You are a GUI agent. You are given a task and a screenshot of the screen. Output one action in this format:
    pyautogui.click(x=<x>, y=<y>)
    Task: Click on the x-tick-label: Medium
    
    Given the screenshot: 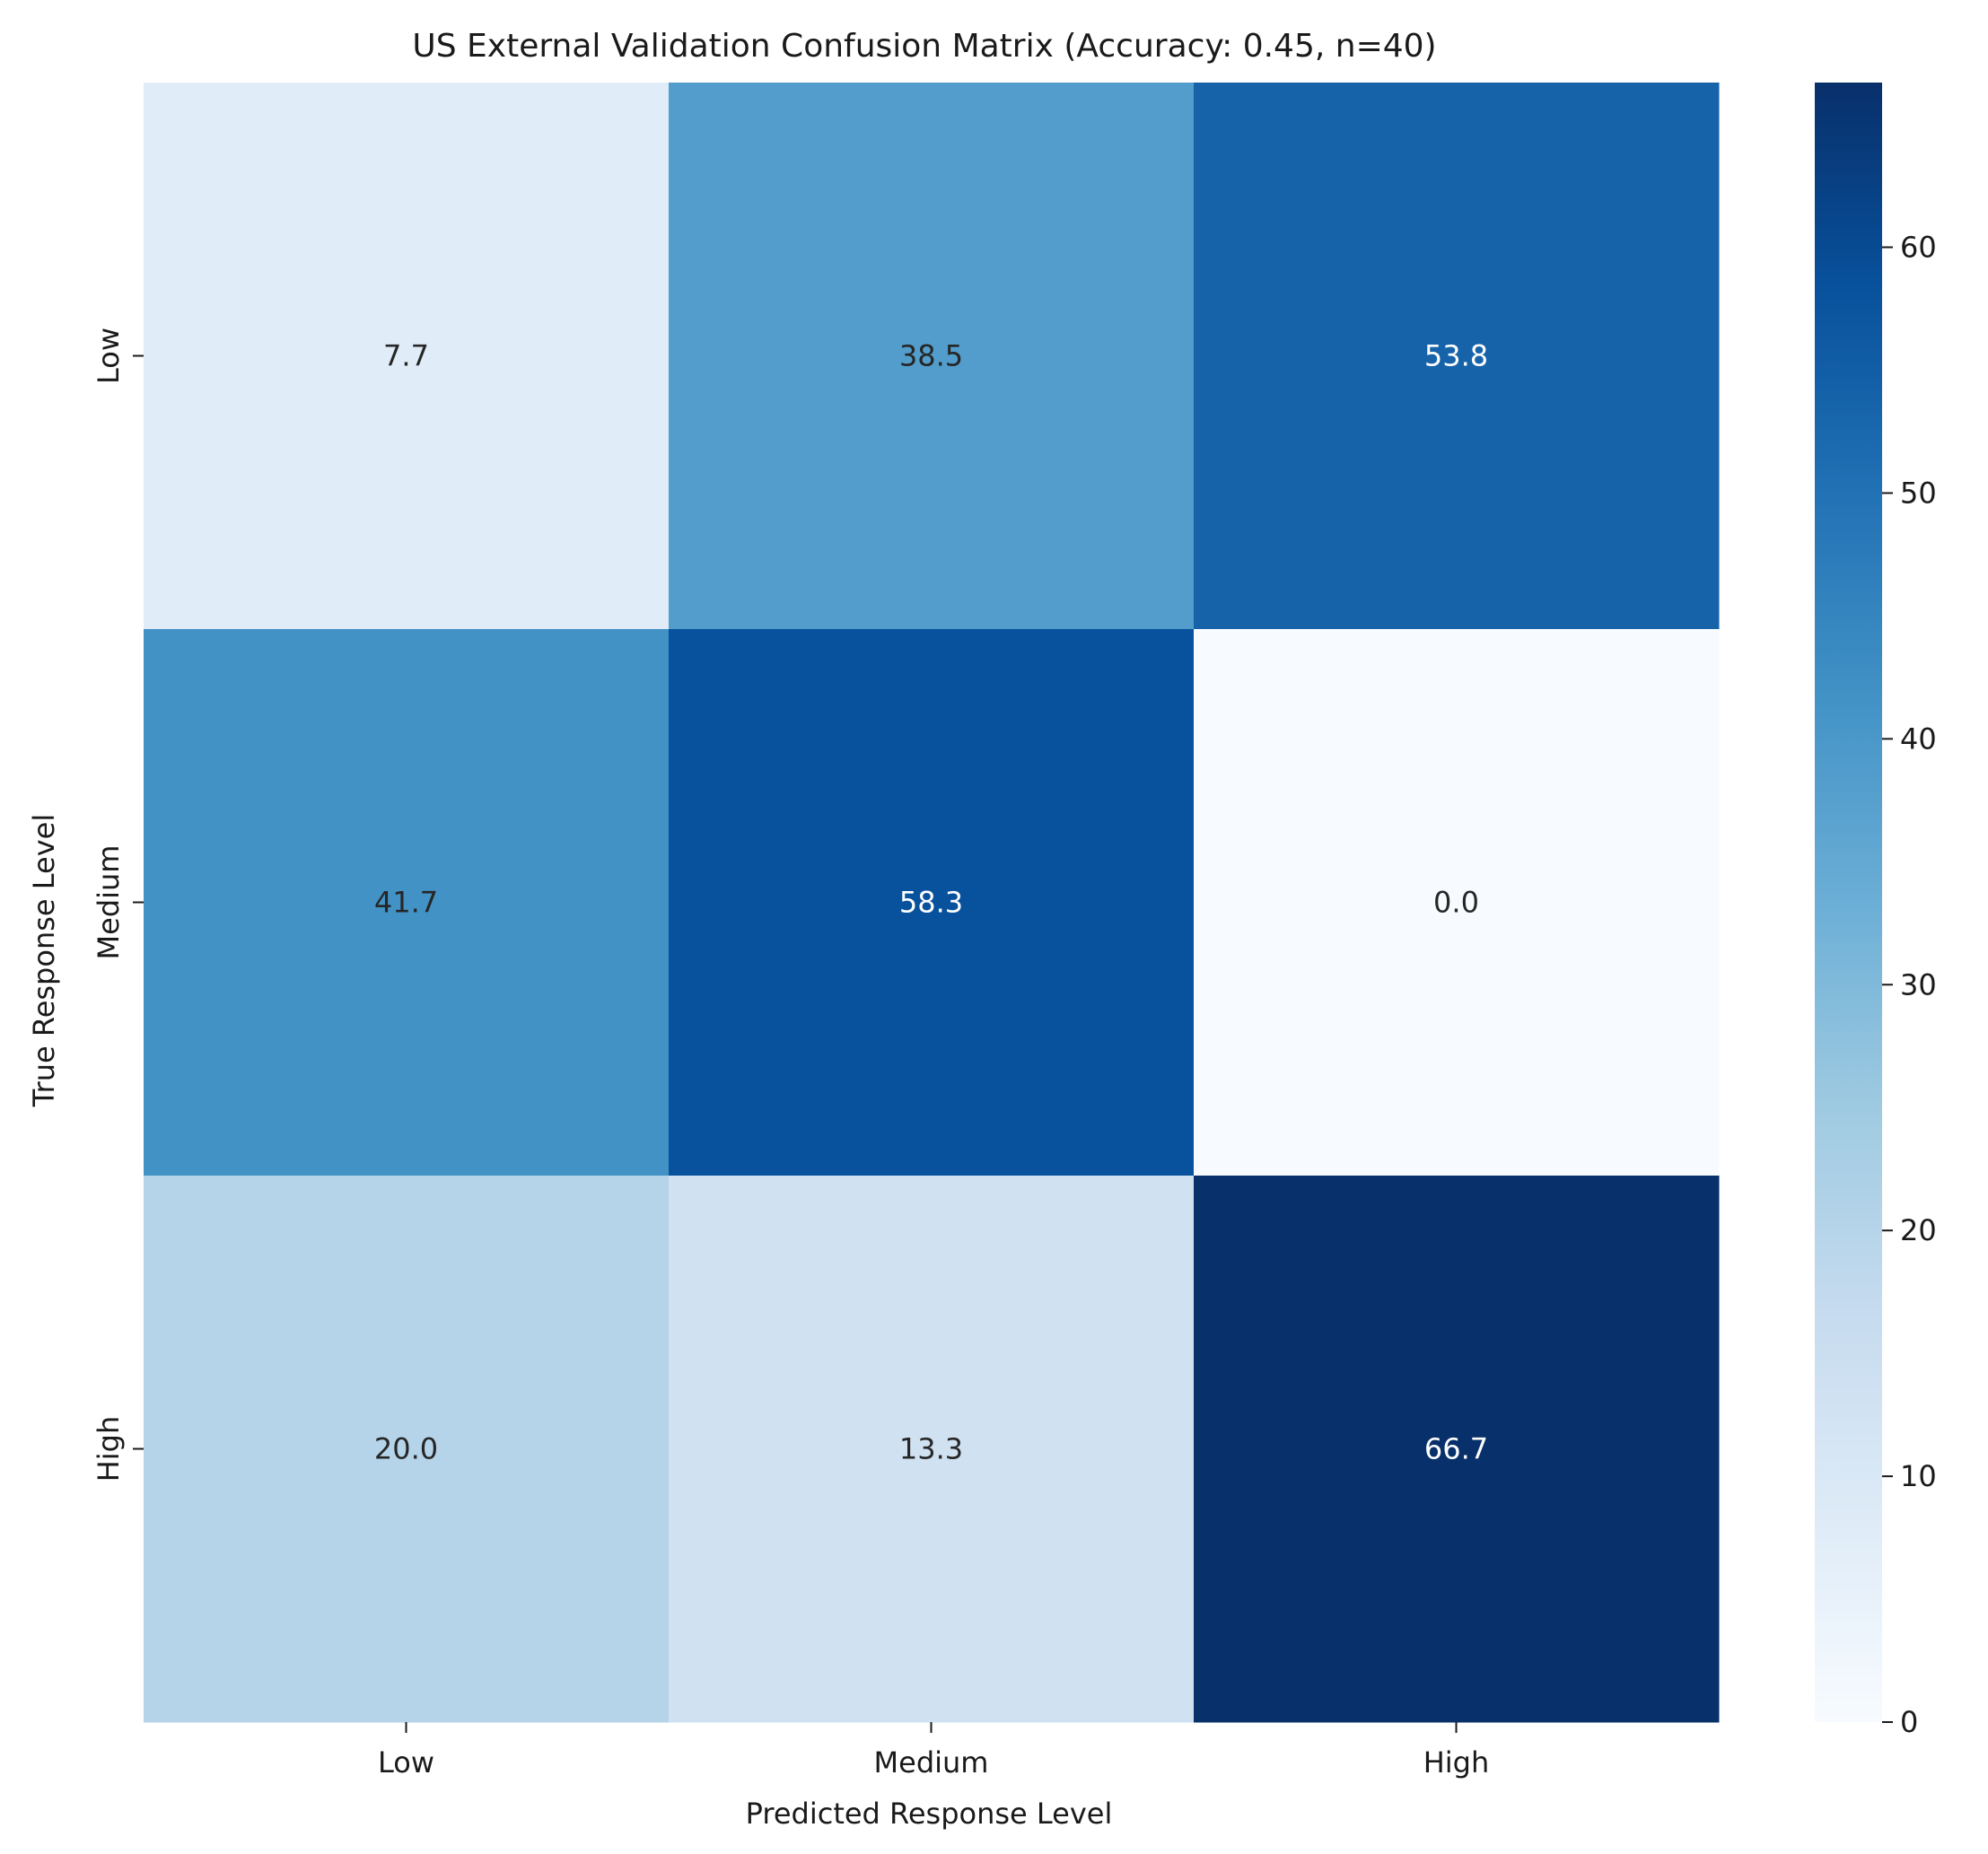 What is the action you would take?
    pyautogui.click(x=931, y=1762)
    